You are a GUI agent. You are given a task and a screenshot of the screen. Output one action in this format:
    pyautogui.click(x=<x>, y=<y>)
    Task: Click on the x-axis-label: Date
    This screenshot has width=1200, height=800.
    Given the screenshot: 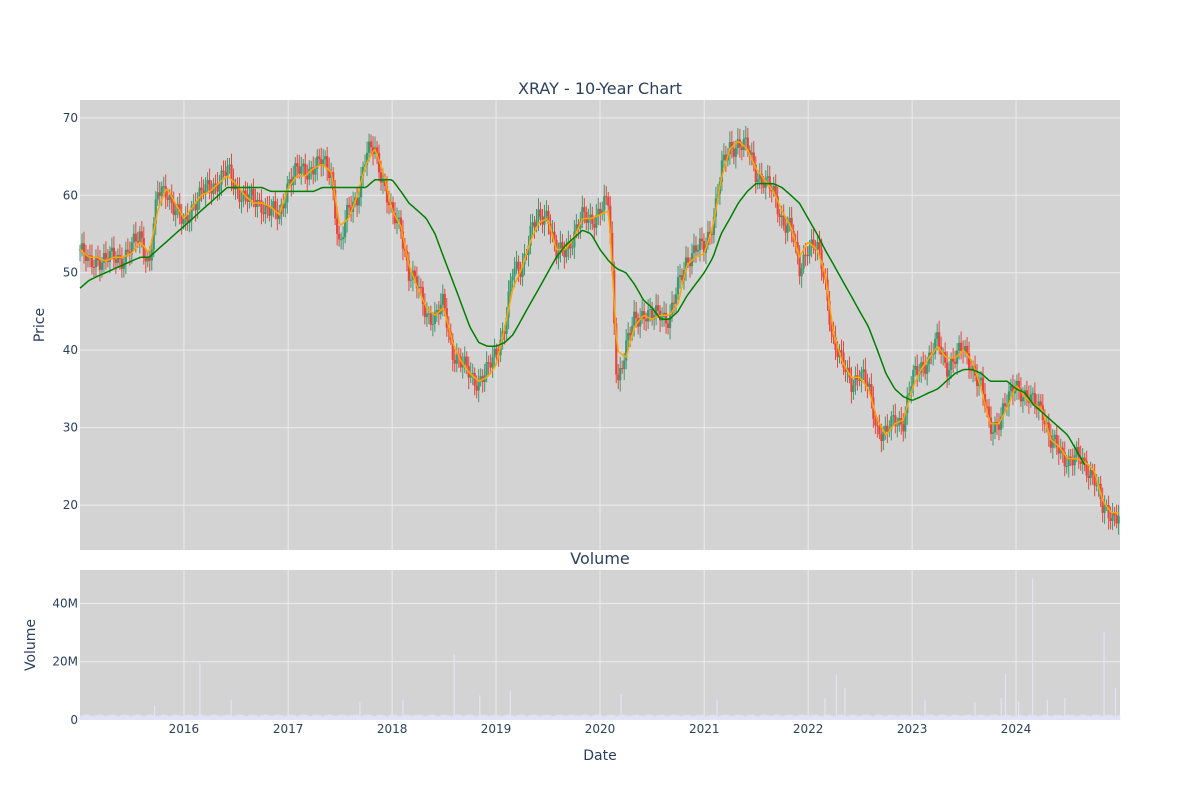 What is the action you would take?
    pyautogui.click(x=599, y=756)
    